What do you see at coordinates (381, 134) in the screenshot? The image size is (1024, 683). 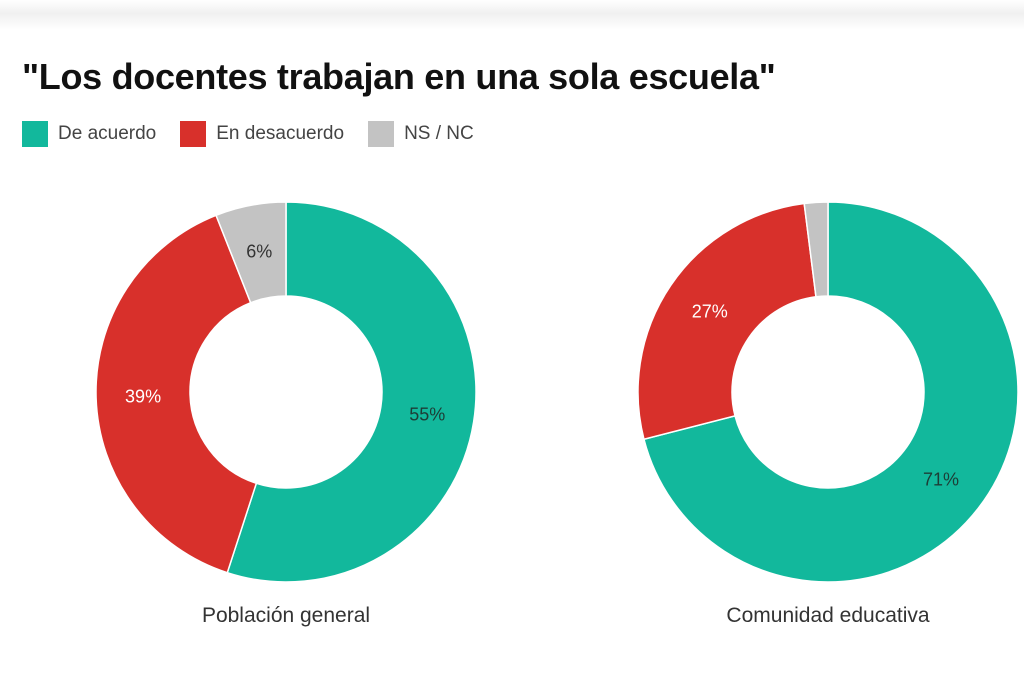 I see `legend-swatch-ns-nc` at bounding box center [381, 134].